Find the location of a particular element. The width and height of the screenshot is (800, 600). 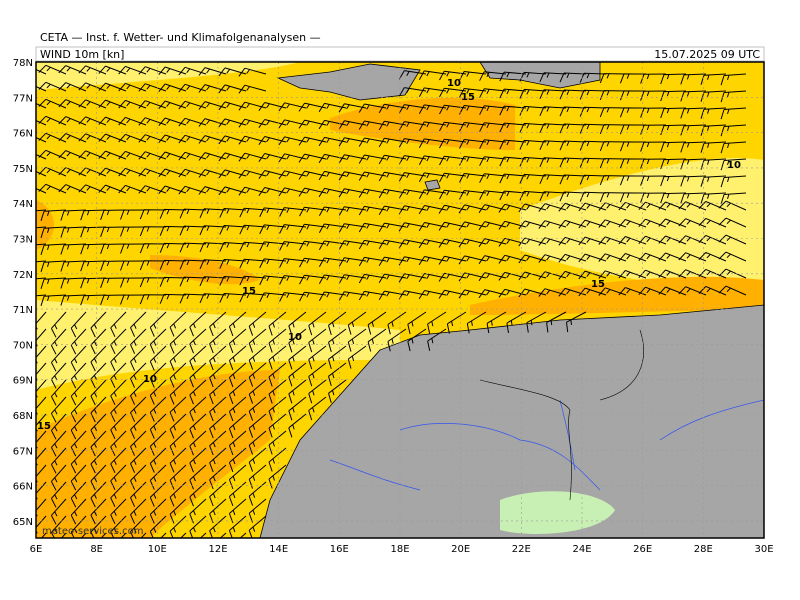

lat-label: 78N is located at coordinates (23, 63).